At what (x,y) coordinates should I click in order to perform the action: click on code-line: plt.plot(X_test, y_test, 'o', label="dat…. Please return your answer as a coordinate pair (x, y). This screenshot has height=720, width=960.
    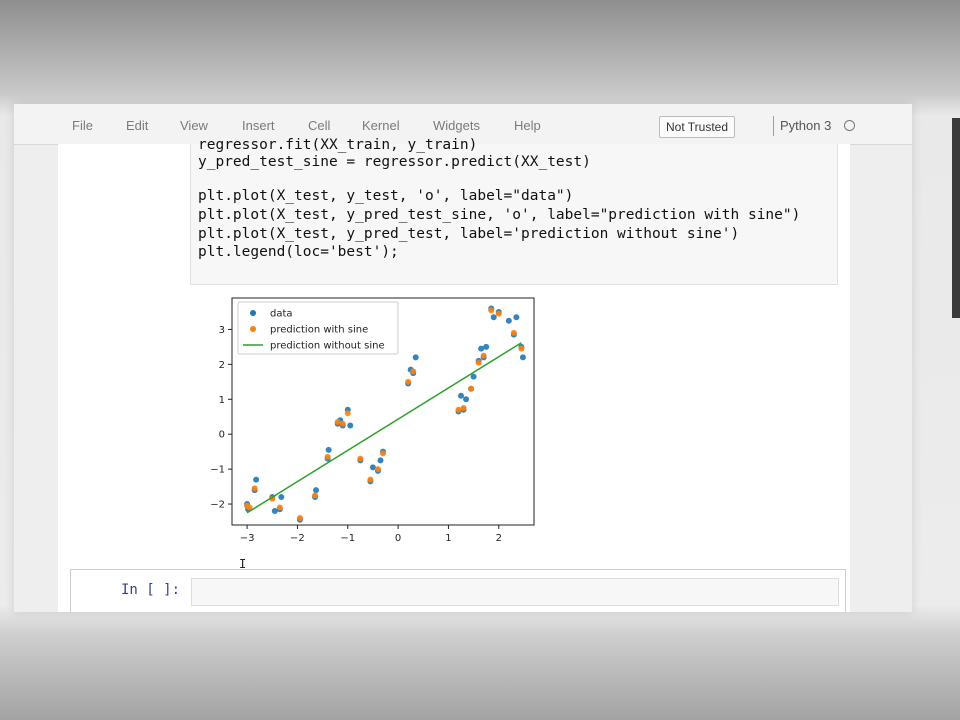
    Looking at the image, I should click on (386, 196).